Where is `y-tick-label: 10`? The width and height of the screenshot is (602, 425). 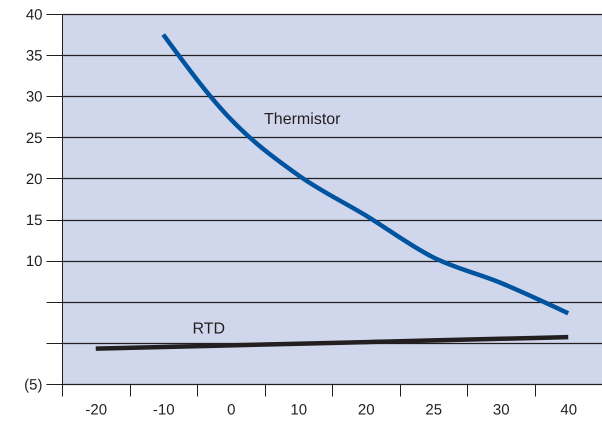
y-tick-label: 10 is located at coordinates (34, 261).